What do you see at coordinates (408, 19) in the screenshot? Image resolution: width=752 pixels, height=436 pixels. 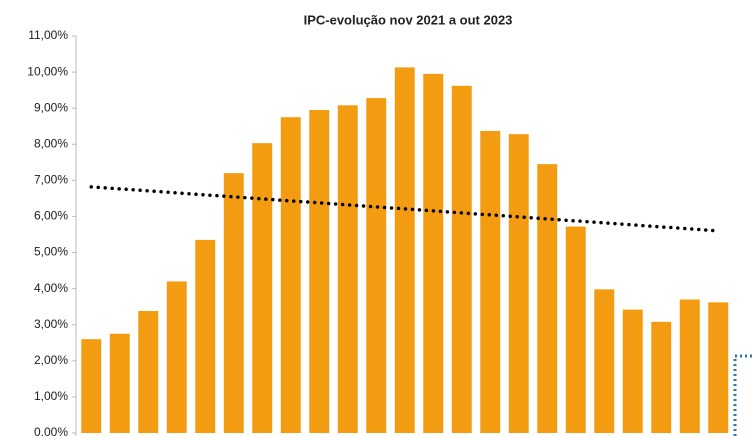 I see `chart-title: IPC-evolução nov 2021 a out 2023` at bounding box center [408, 19].